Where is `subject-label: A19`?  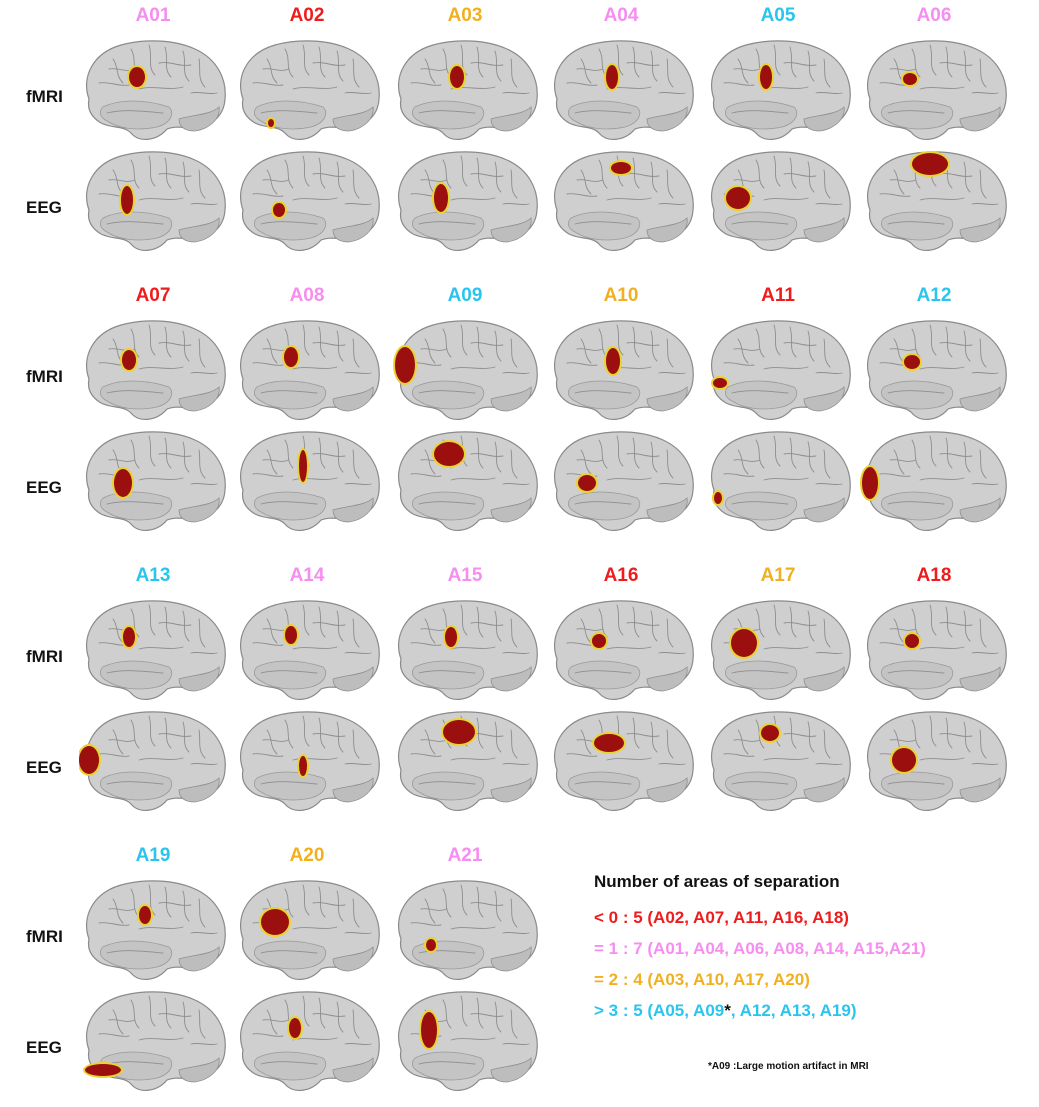 subject-label: A19 is located at coordinates (153, 855).